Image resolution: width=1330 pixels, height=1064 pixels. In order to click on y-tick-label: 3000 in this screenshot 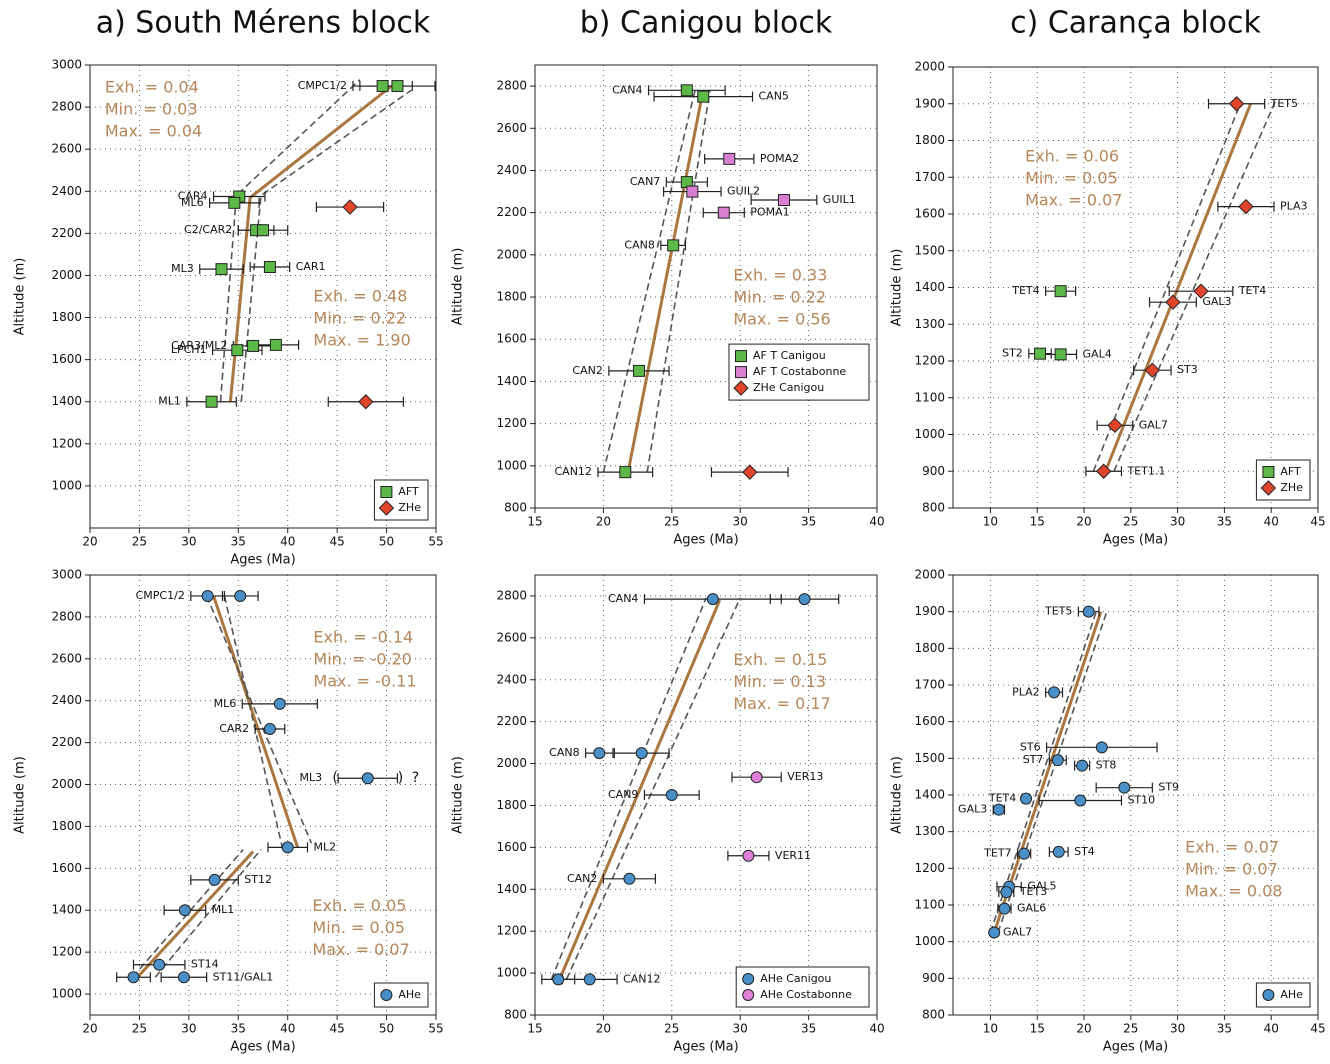, I will do `click(66, 65)`.